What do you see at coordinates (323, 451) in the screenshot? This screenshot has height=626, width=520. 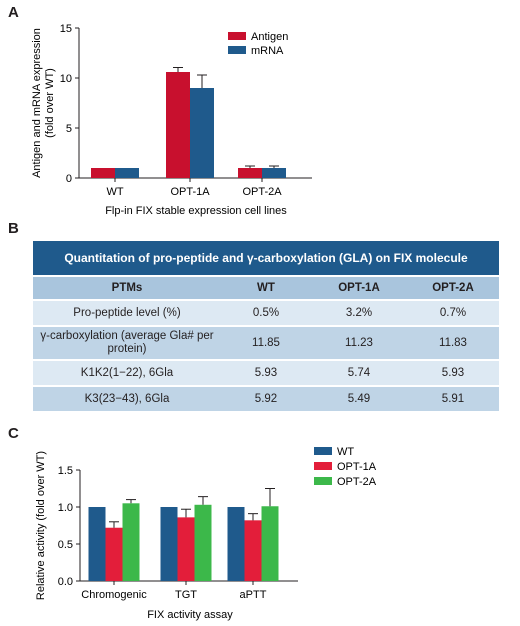 I see `legend-swatch-wt` at bounding box center [323, 451].